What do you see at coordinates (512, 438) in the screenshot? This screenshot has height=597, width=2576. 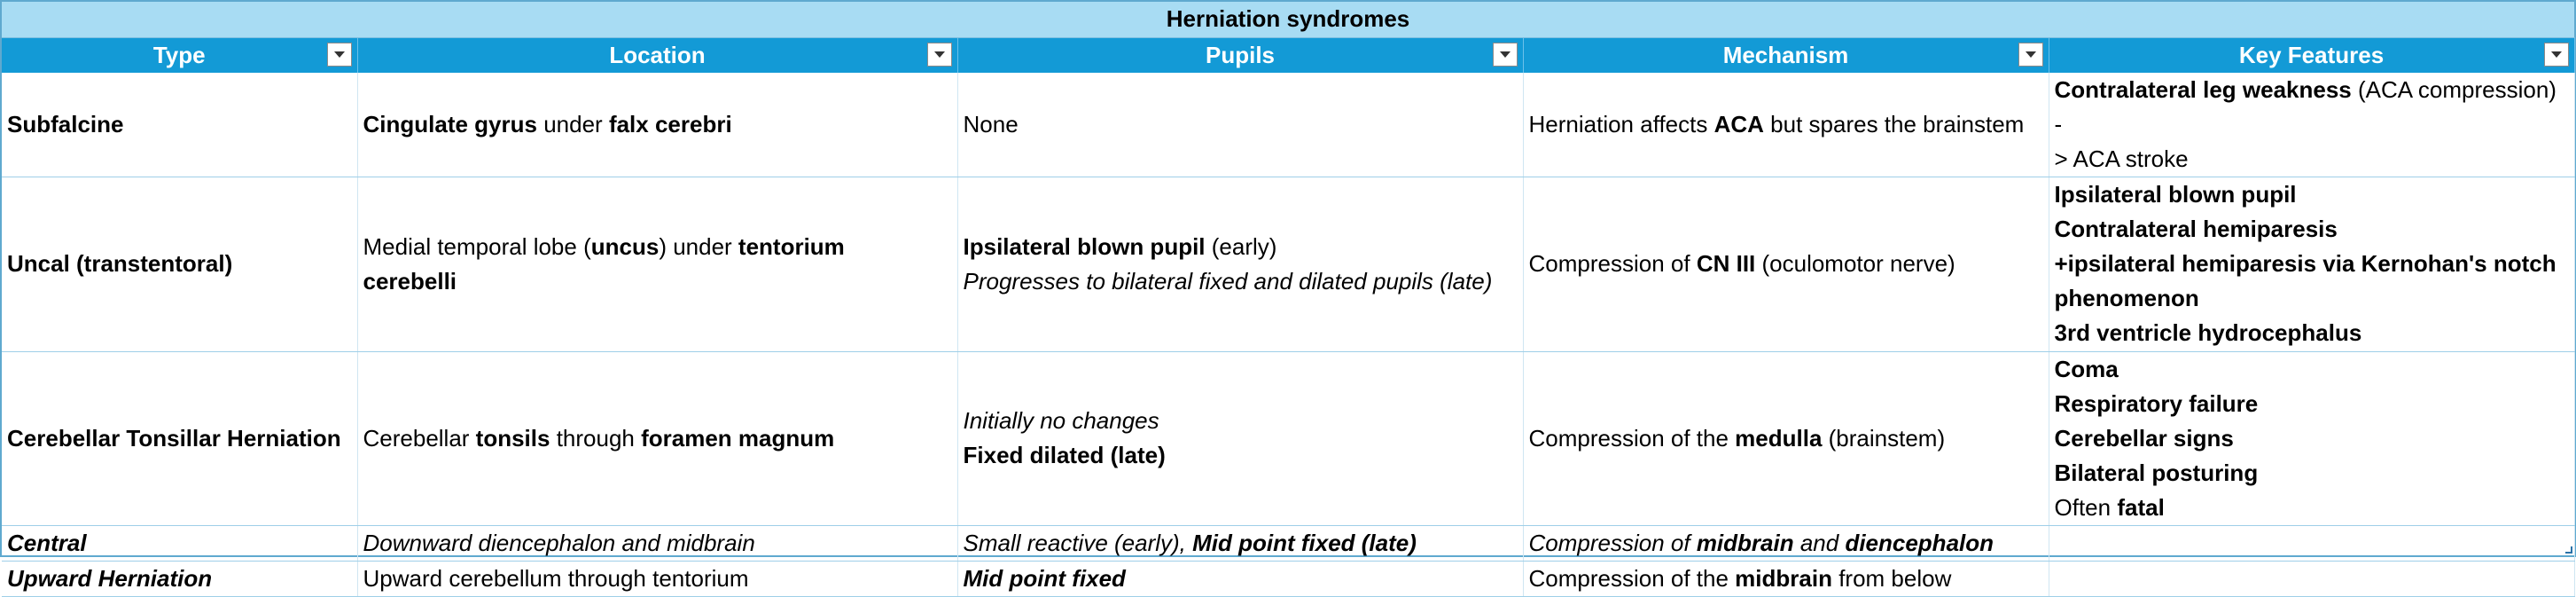 I see `text-run: tonsils` at bounding box center [512, 438].